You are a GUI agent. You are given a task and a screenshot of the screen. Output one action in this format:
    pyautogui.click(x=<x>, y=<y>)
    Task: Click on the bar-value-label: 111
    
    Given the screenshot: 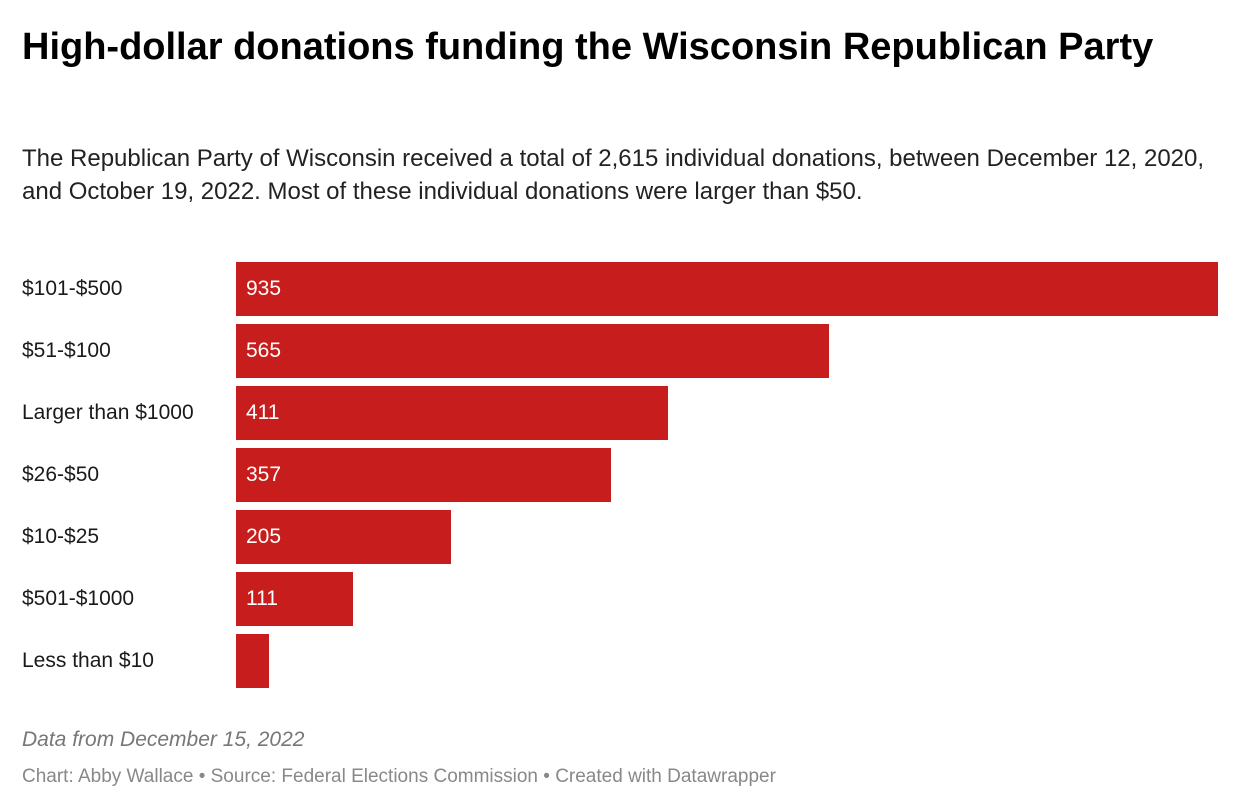 What is the action you would take?
    pyautogui.click(x=262, y=598)
    